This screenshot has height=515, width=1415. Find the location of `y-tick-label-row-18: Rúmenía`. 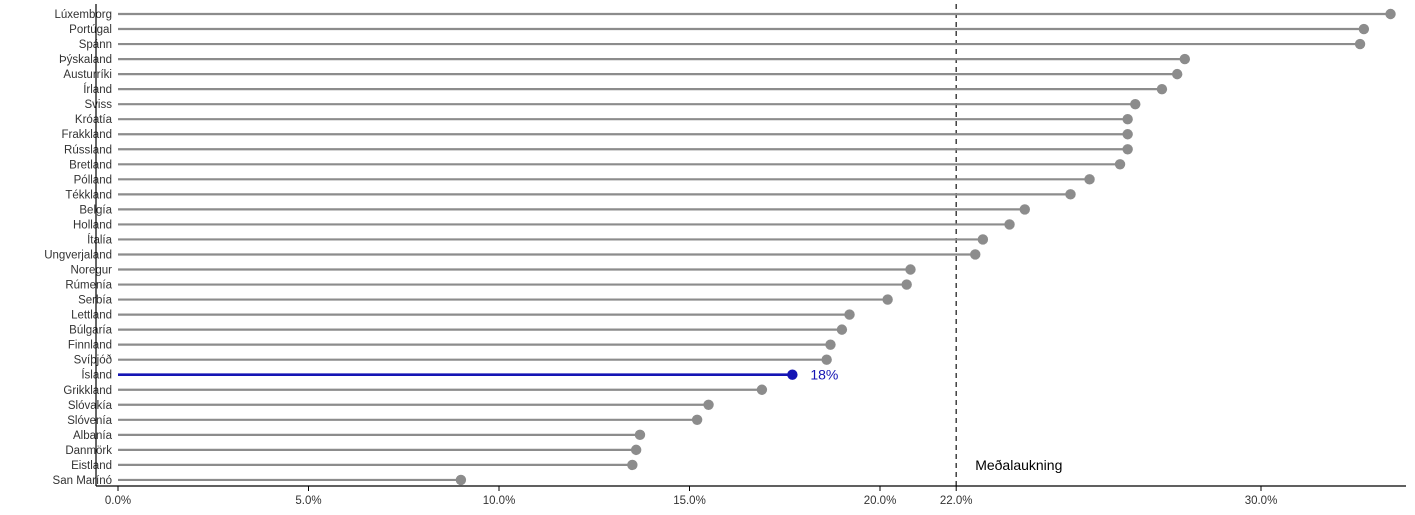

y-tick-label-row-18: Rúmenía is located at coordinates (88, 286).